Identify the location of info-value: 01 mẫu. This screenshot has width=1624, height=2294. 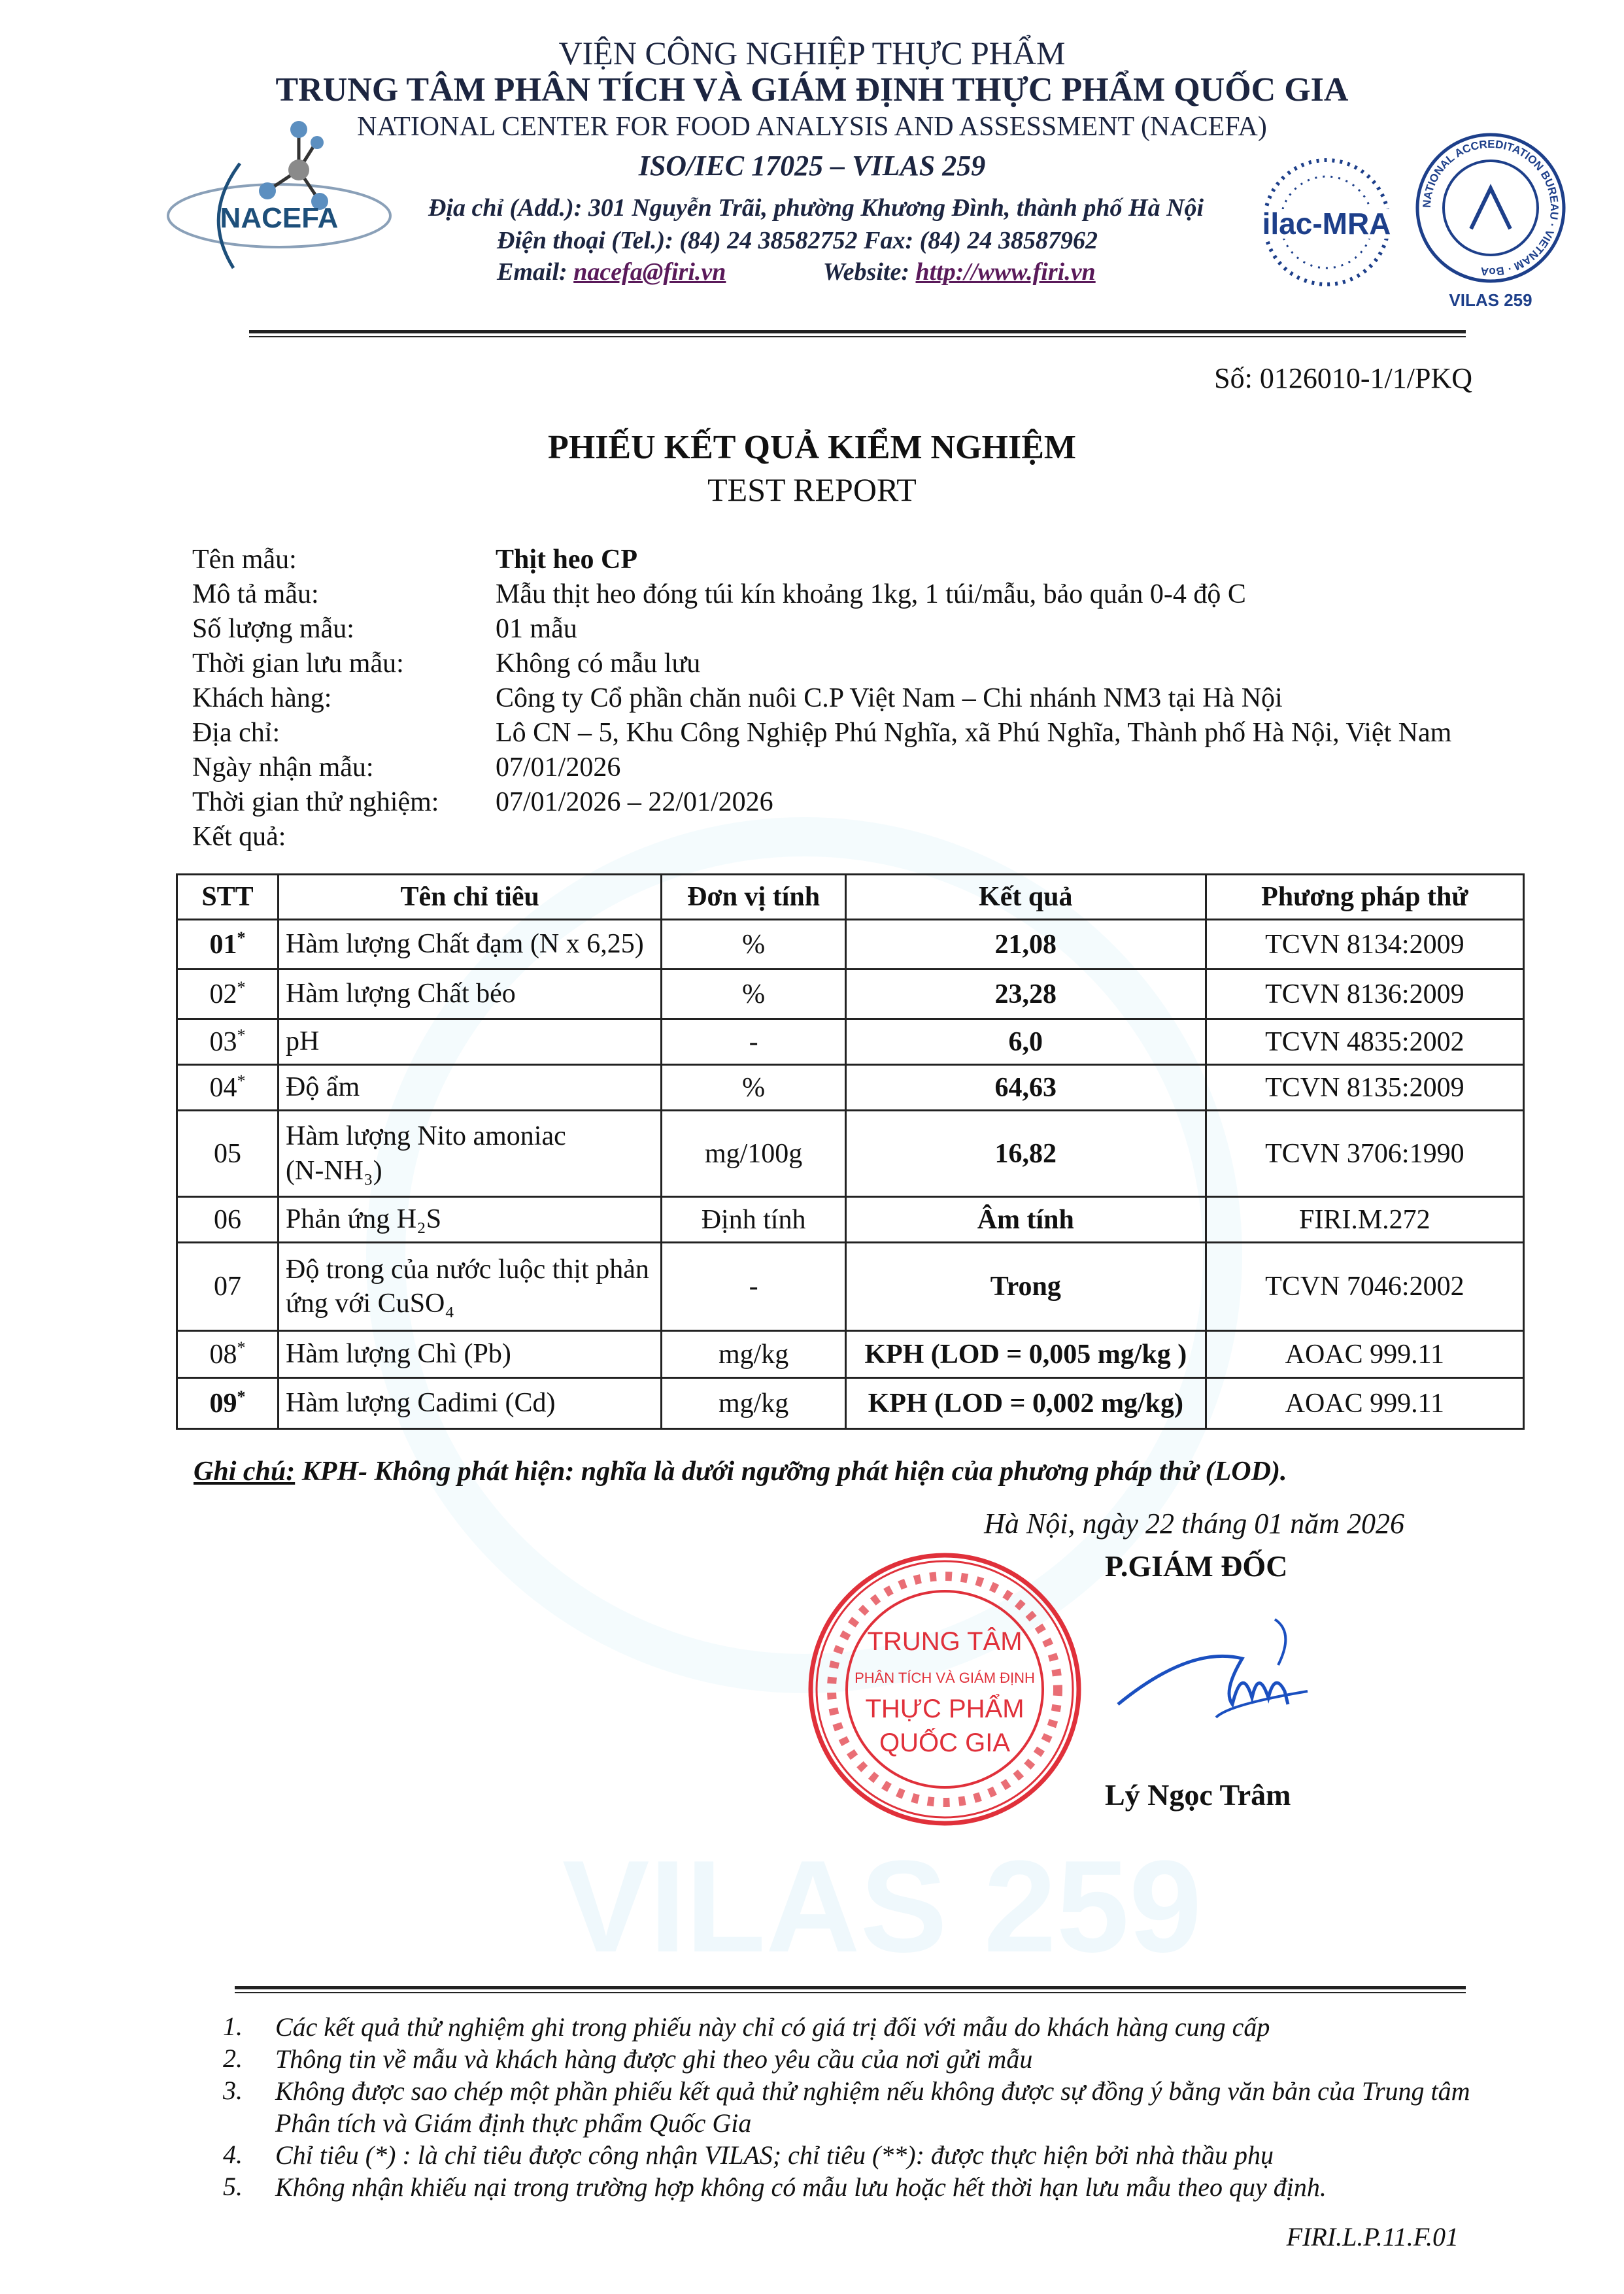
(536, 629).